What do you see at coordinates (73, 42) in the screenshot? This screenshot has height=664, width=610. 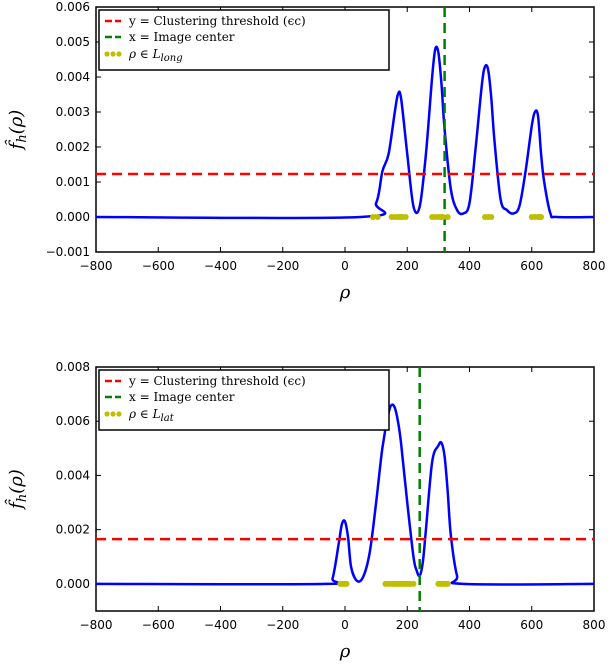 I see `y-tick-label: 0.005` at bounding box center [73, 42].